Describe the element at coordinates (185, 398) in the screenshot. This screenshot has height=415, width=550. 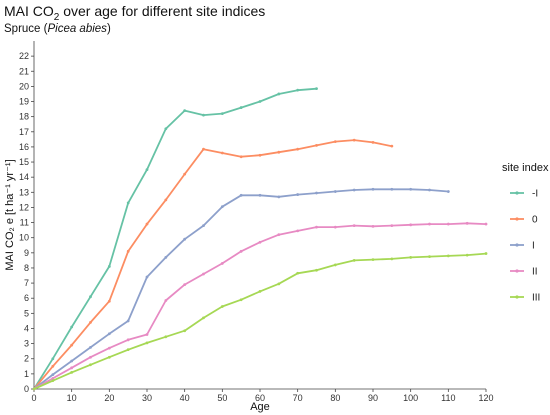
I see `x-tick-label: 40` at that location.